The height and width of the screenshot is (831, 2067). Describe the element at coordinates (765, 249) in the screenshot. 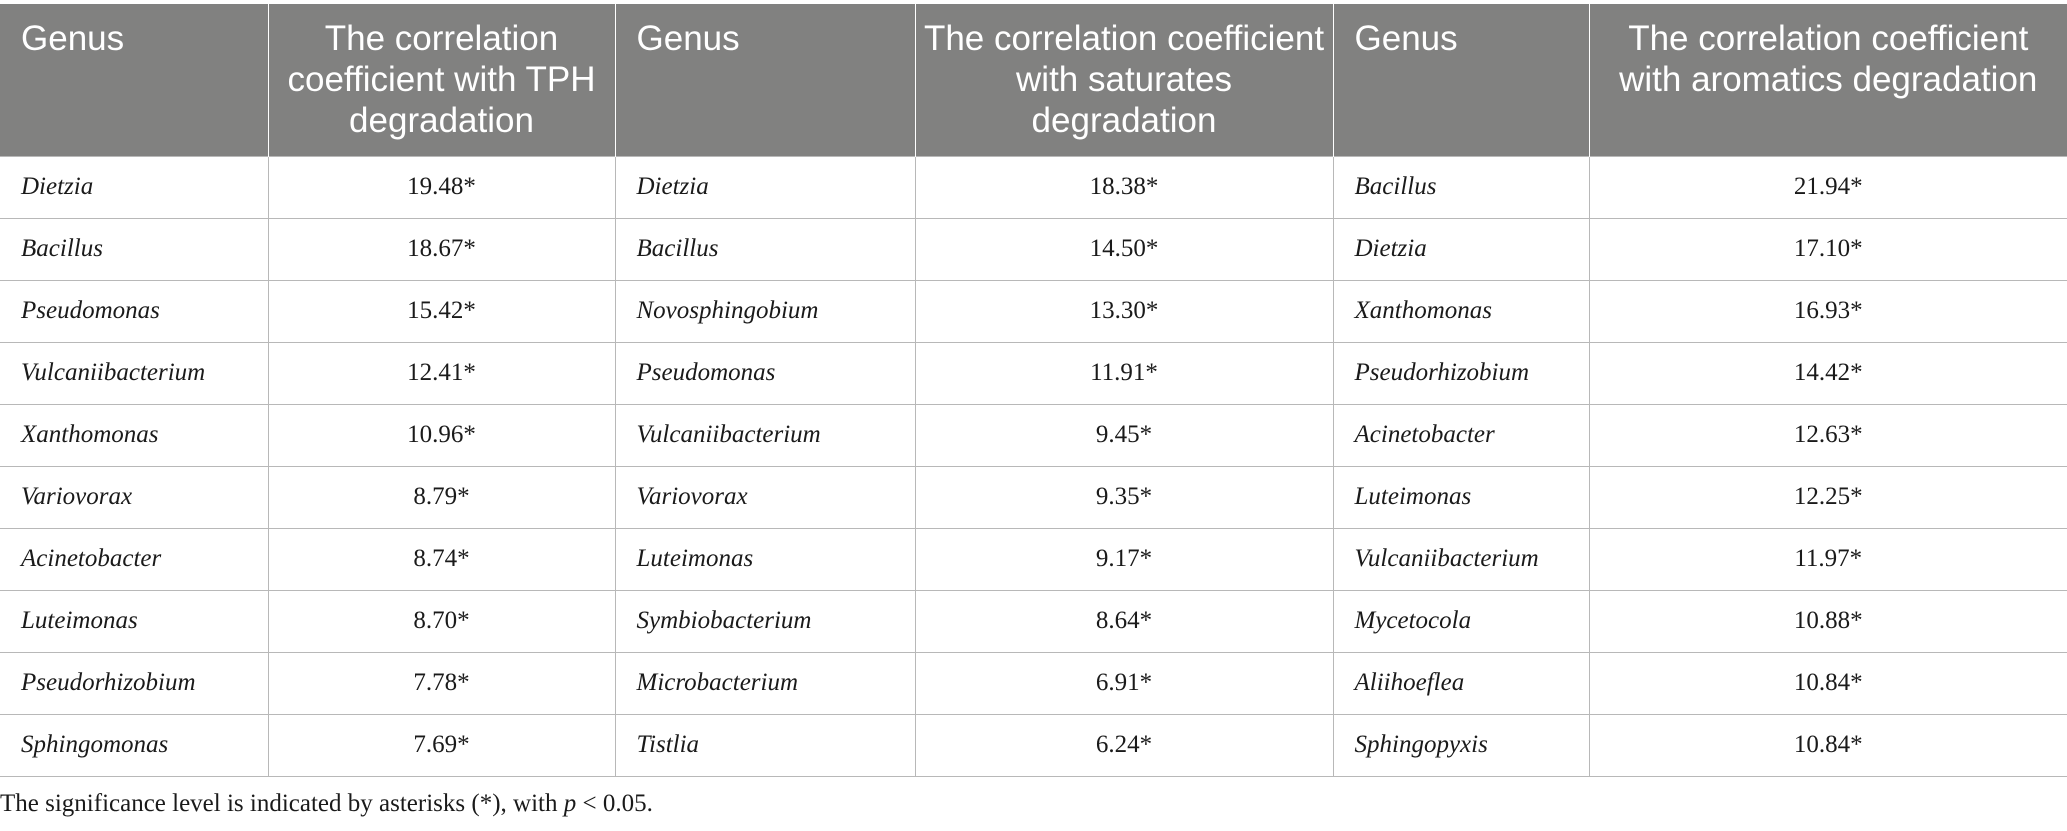

I see `genus-cell-saturates: Bacillus` at that location.